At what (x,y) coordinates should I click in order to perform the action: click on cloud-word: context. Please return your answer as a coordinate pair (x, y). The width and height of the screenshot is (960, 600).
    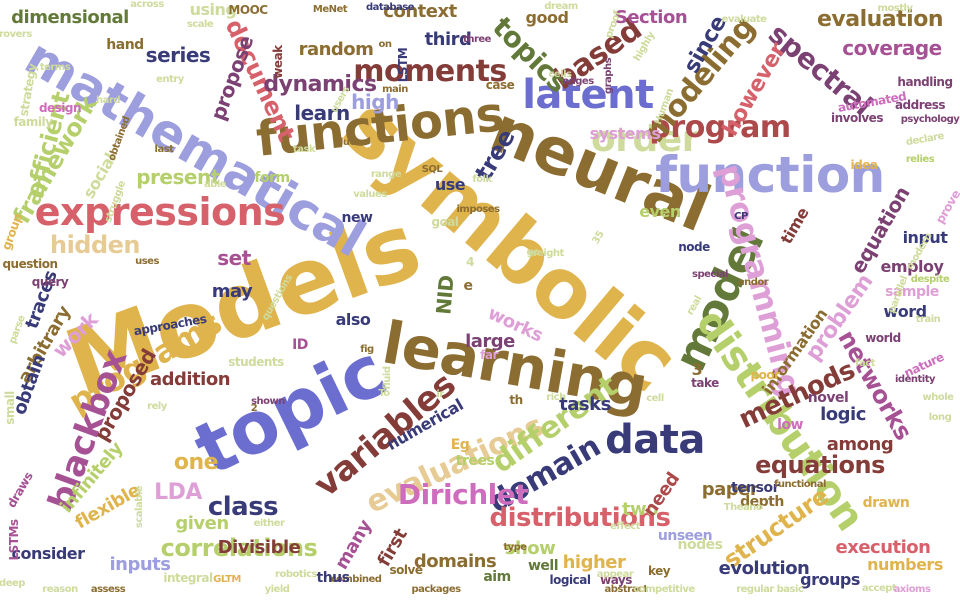
    Looking at the image, I should click on (420, 11).